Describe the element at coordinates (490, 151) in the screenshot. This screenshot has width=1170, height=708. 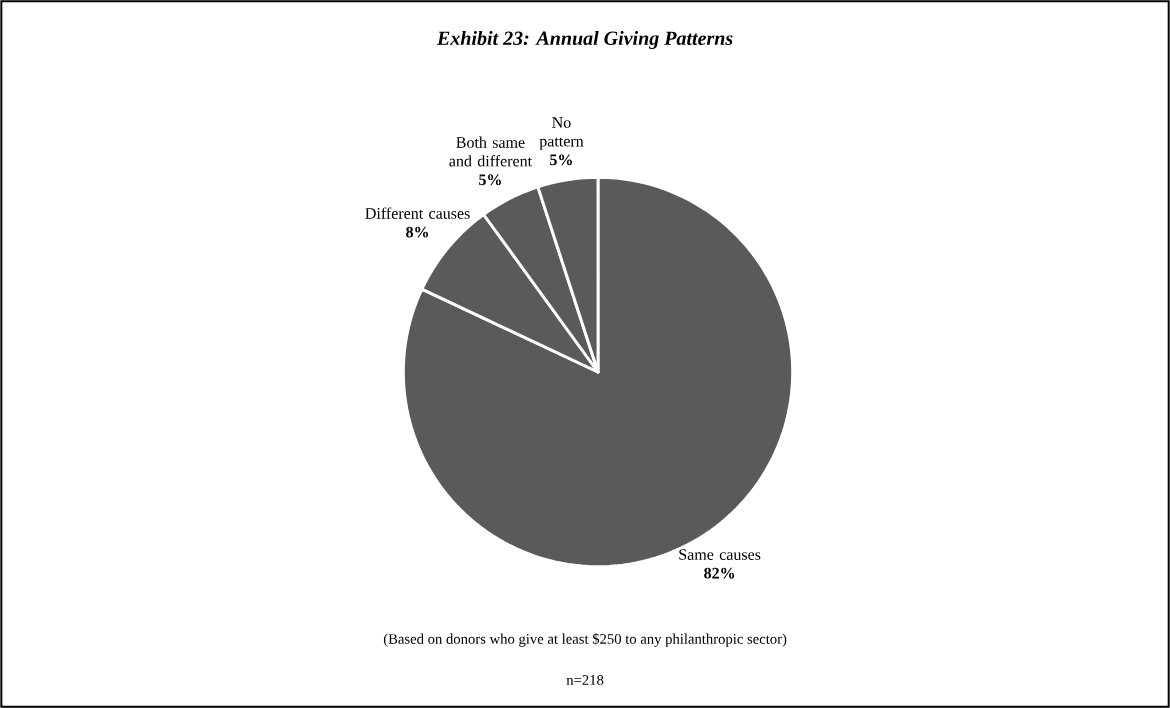
I see `slice-label: Both same and different` at that location.